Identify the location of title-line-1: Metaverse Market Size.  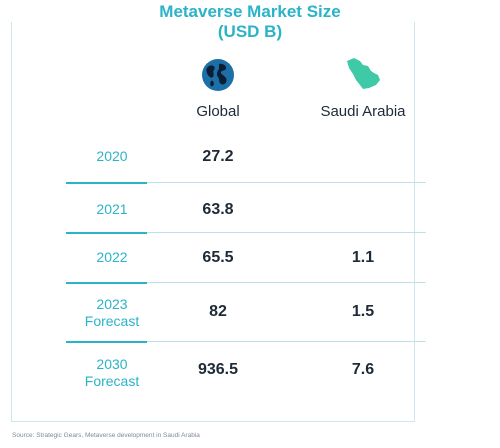
(250, 11).